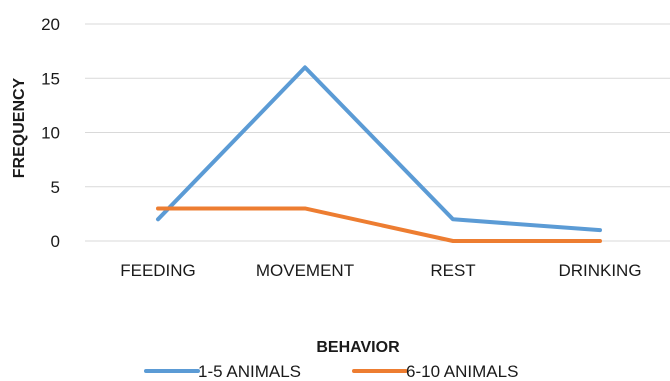 This screenshot has width=670, height=381. What do you see at coordinates (462, 371) in the screenshot?
I see `legend-label-2: 6-10 ANIMALS` at bounding box center [462, 371].